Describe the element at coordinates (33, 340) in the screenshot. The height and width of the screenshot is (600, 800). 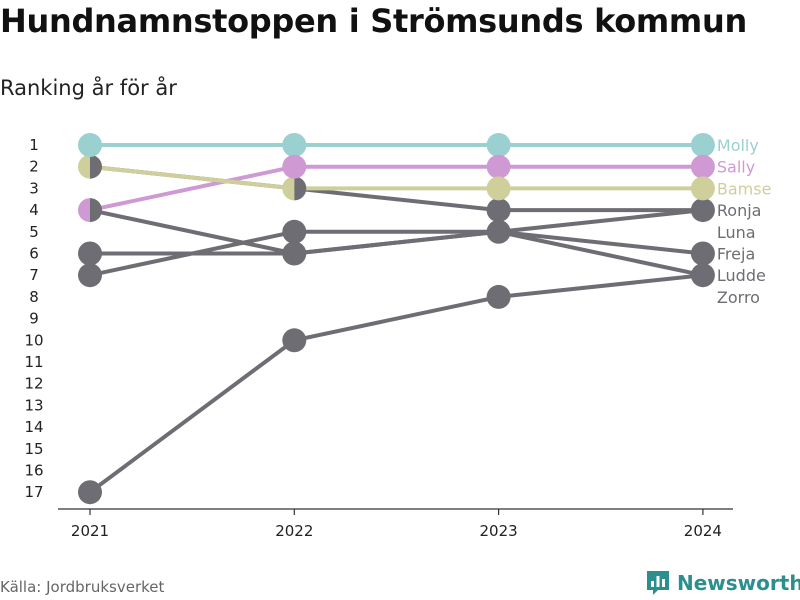
I see `y-tick-label: 10` at that location.